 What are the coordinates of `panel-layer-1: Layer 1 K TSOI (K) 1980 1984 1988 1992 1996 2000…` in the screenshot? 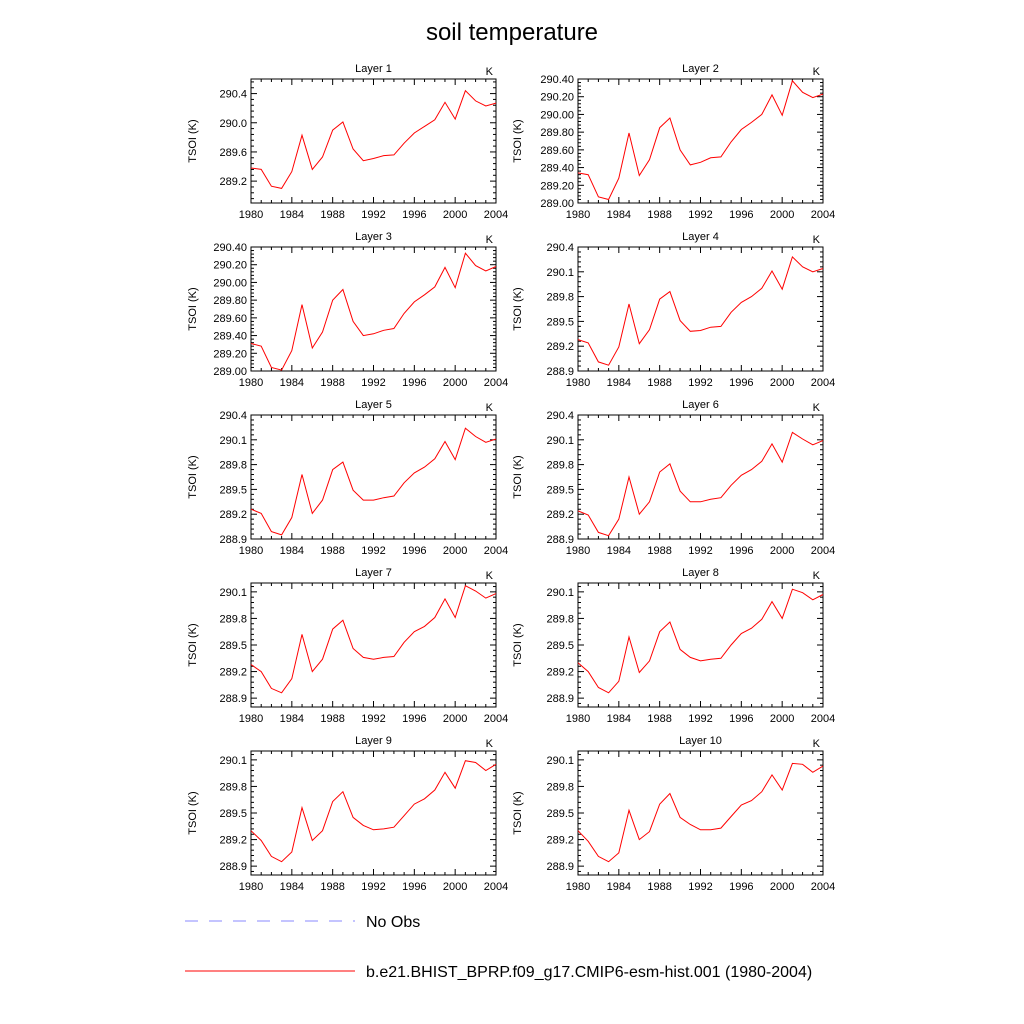 It's located at (347, 142).